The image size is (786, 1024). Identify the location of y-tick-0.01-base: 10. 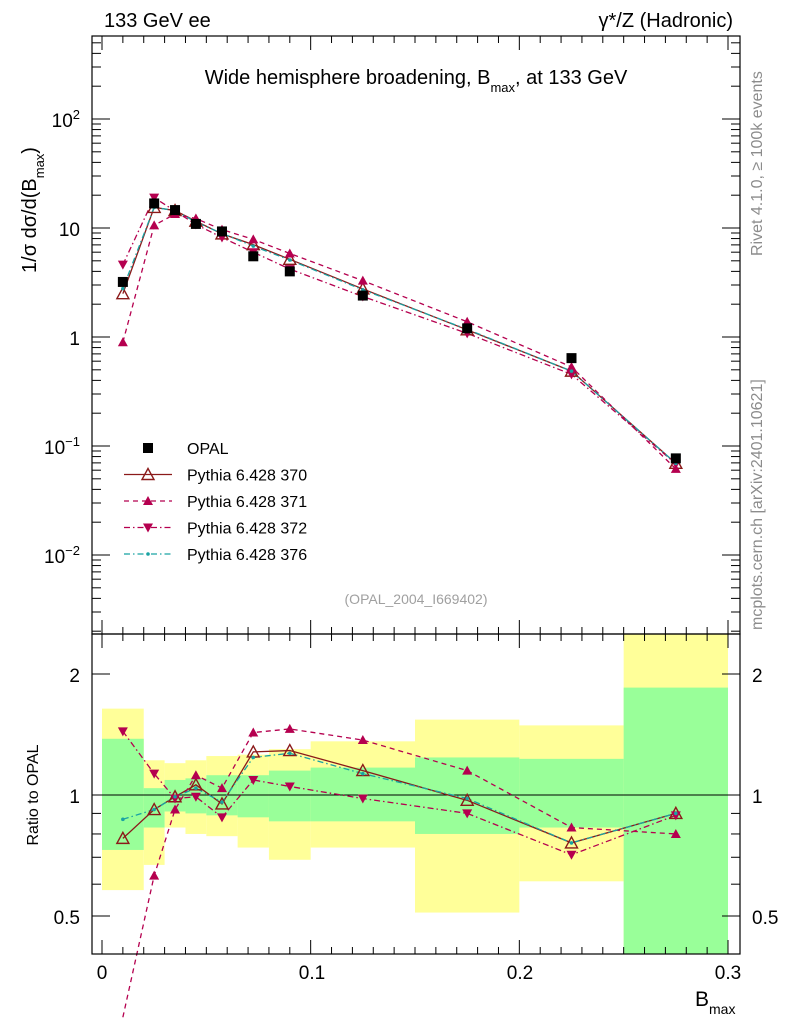
(54, 557).